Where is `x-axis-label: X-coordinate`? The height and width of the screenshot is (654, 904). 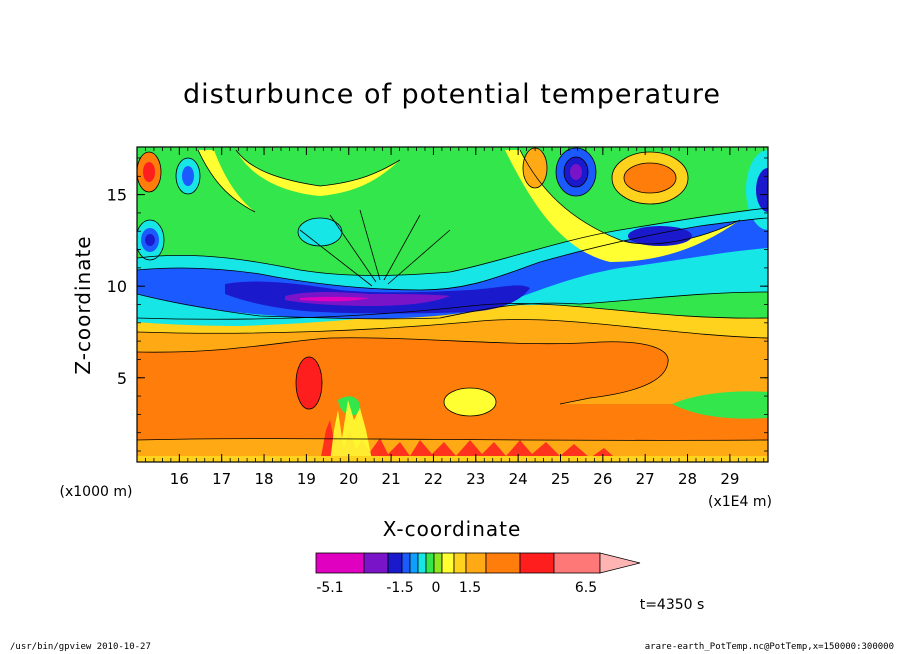 x-axis-label: X-coordinate is located at coordinates (452, 529).